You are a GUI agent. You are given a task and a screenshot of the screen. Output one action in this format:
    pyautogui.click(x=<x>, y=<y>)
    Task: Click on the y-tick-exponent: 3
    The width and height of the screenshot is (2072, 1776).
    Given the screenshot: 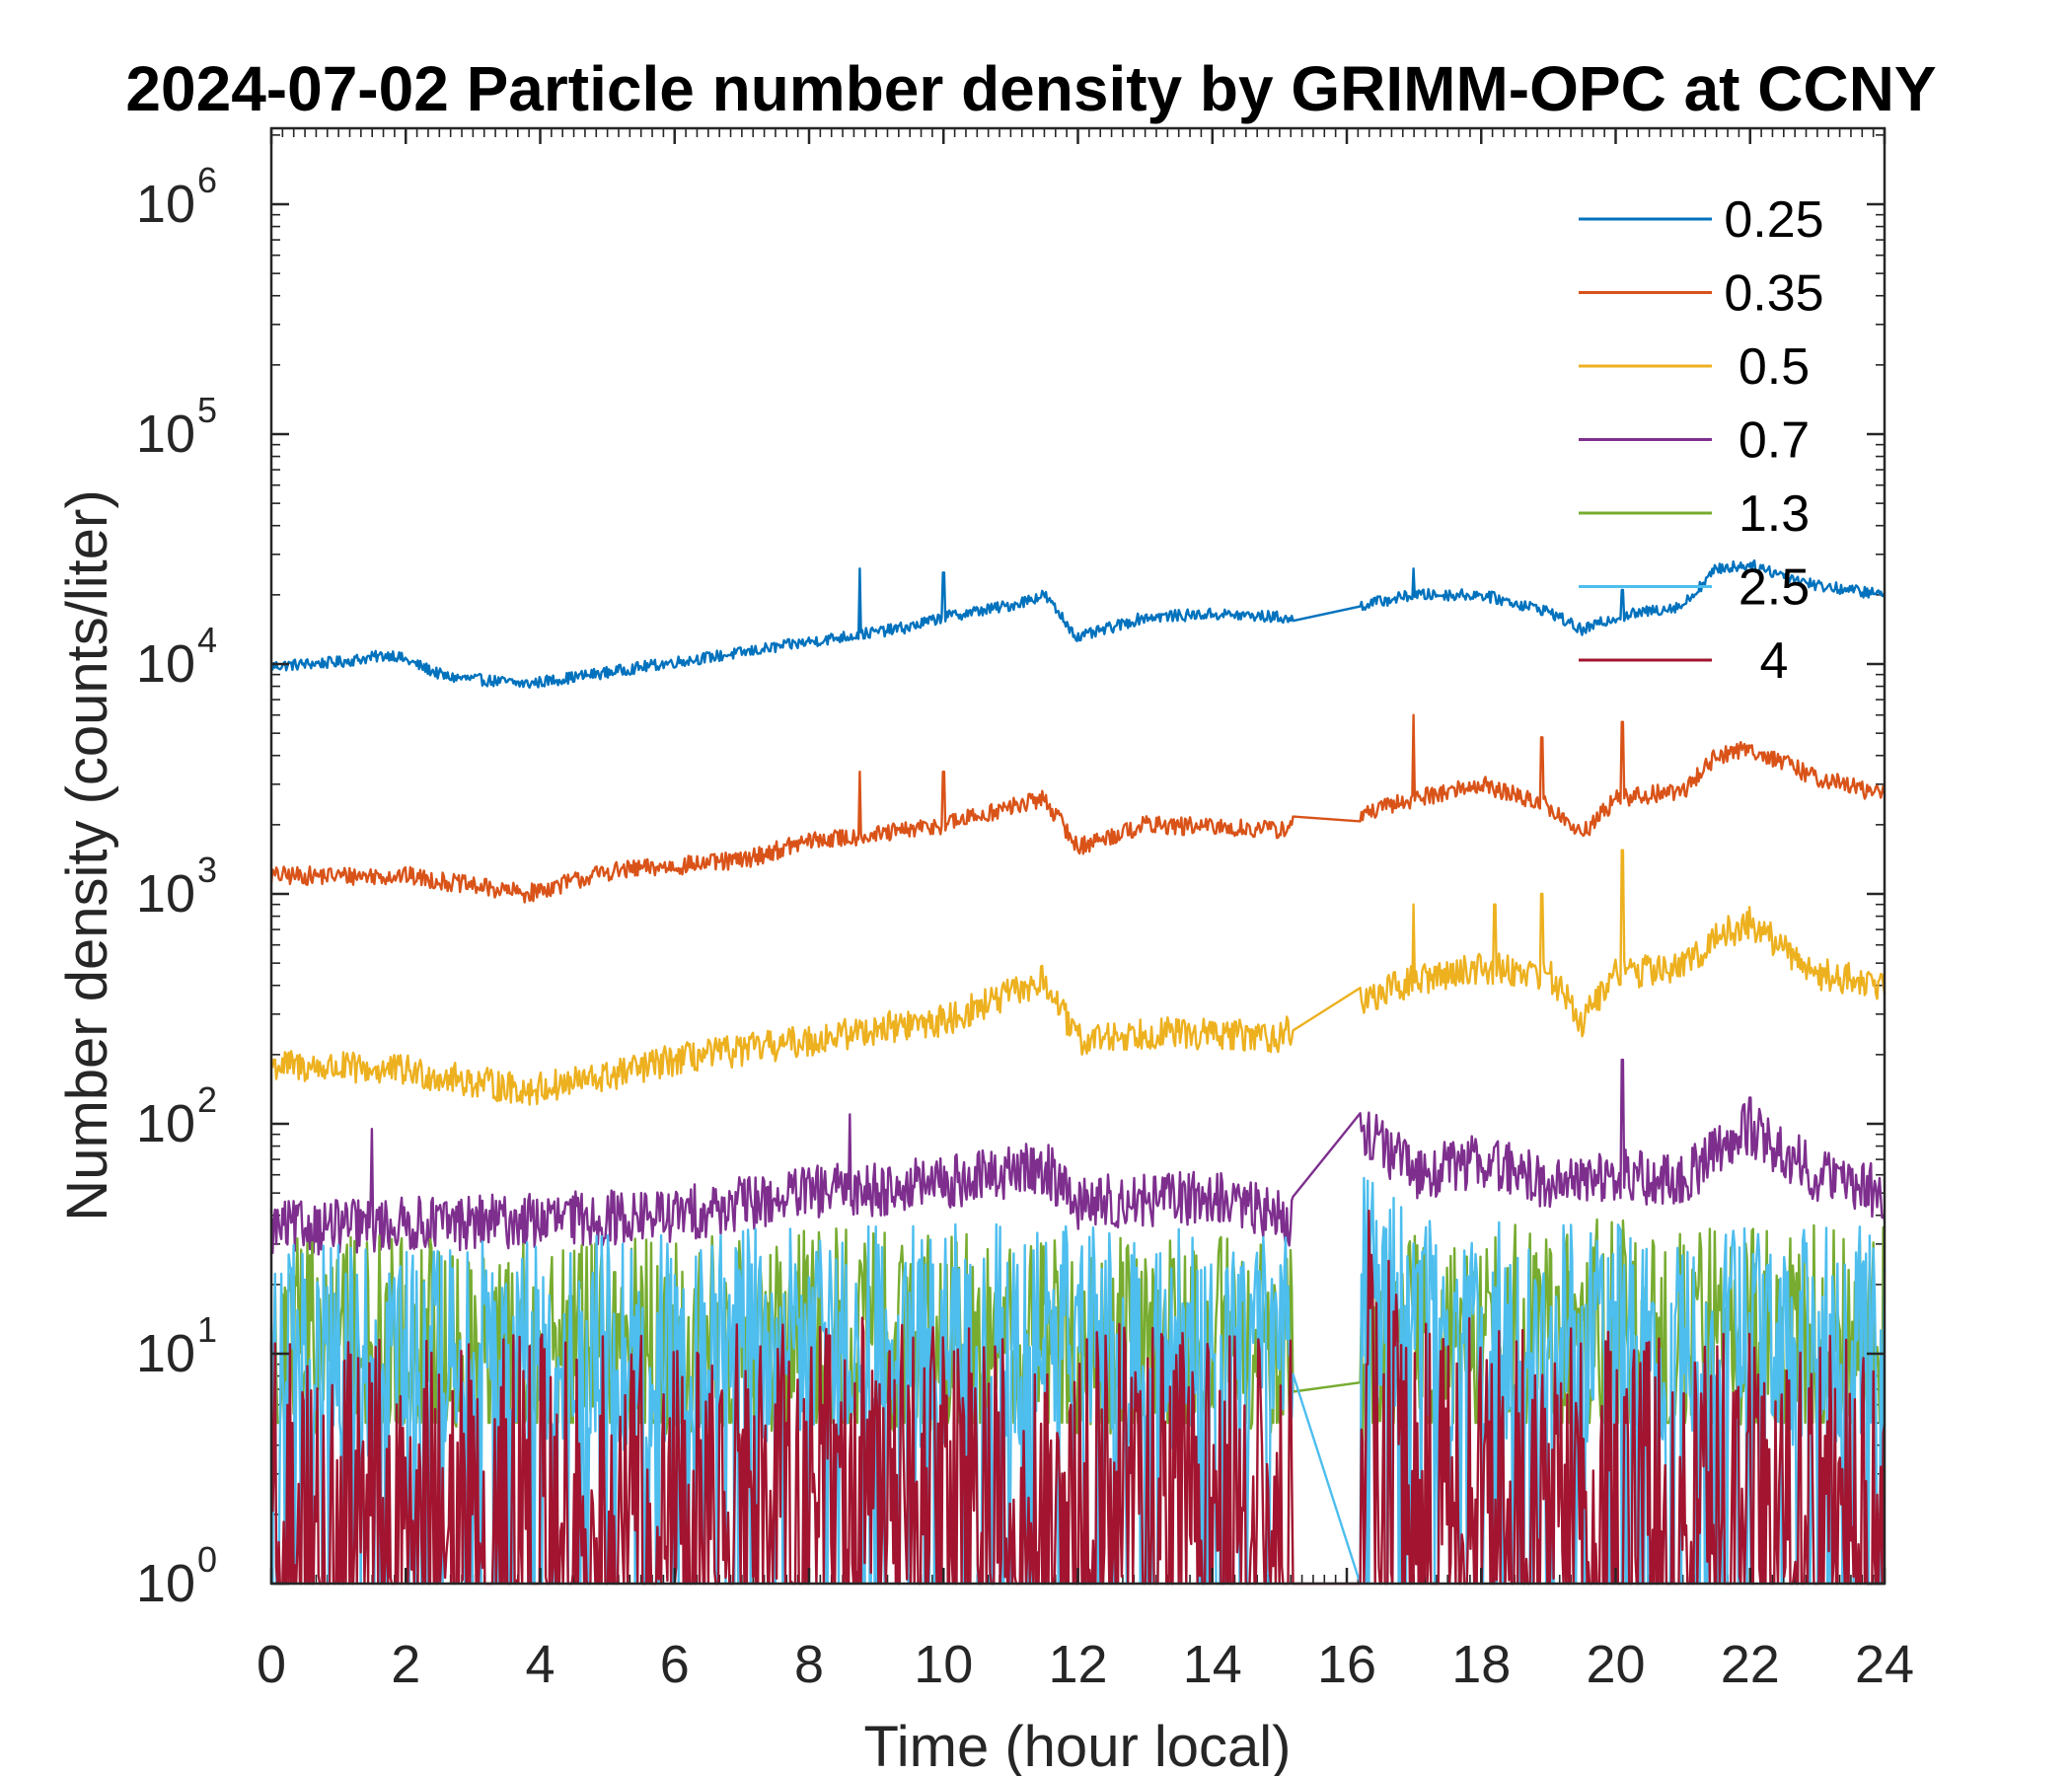 What is the action you would take?
    pyautogui.click(x=207, y=870)
    